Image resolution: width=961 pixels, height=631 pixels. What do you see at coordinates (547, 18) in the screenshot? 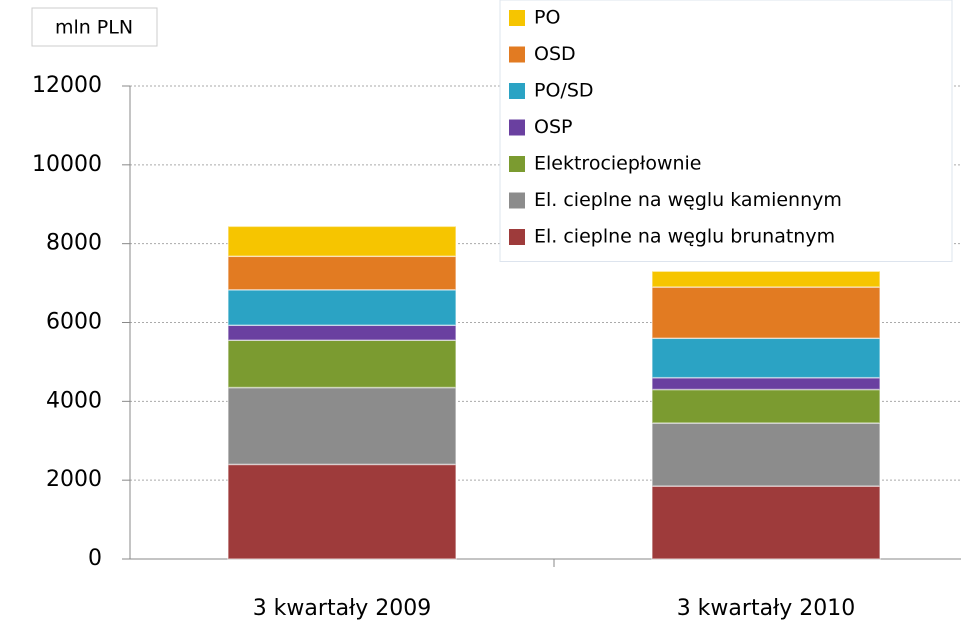
I see `legend-label: PO` at bounding box center [547, 18].